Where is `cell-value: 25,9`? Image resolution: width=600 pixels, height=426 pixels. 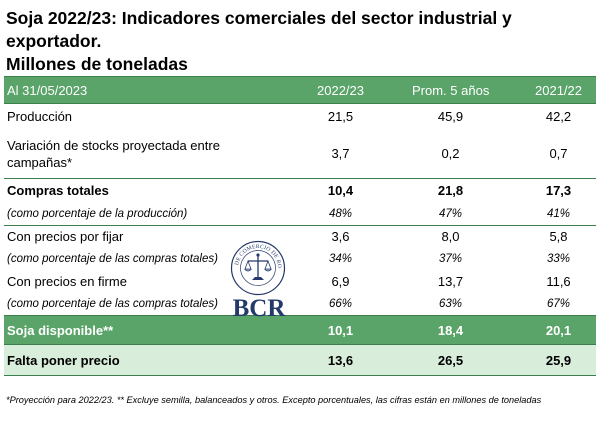 cell-value: 25,9 is located at coordinates (544, 360).